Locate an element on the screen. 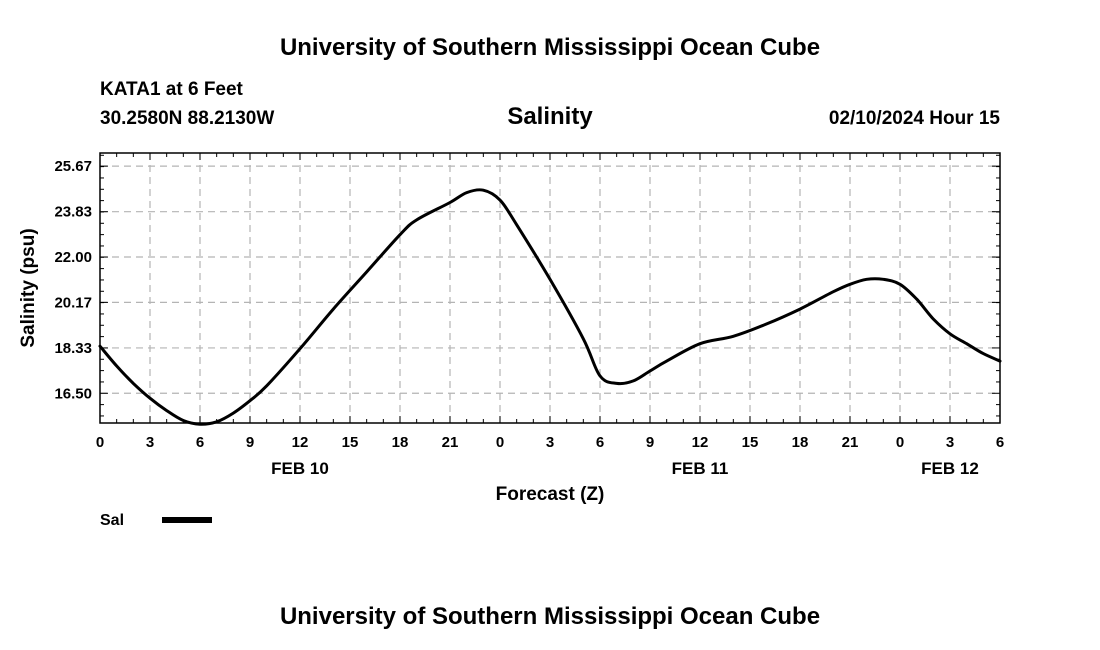 The image size is (1100, 650). y-tick-label: 25.67 is located at coordinates (73, 166).